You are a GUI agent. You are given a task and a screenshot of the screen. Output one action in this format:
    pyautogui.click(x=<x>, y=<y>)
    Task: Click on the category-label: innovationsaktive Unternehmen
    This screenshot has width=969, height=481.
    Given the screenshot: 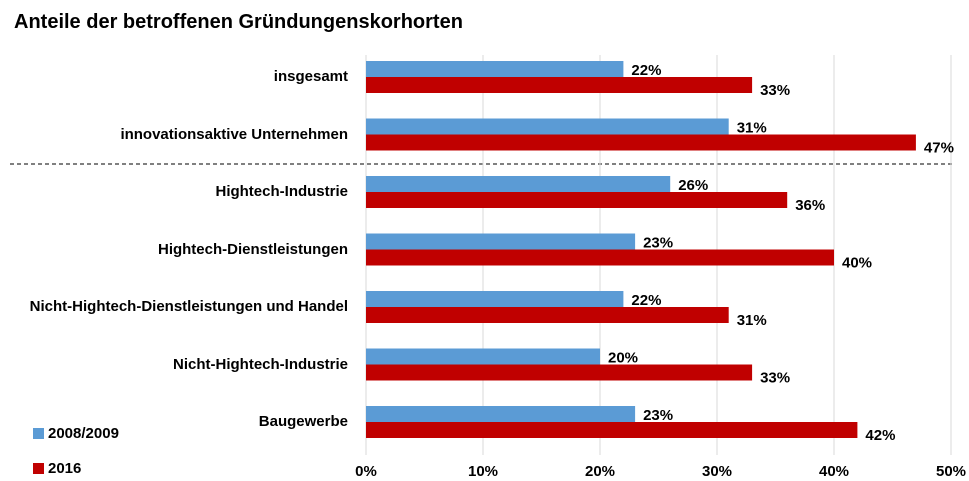 What is the action you would take?
    pyautogui.click(x=175, y=135)
    